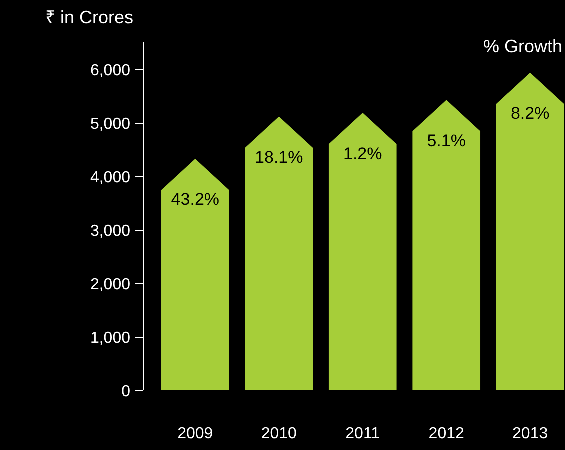  I want to click on y-tick-label: 2,000, so click(110, 285).